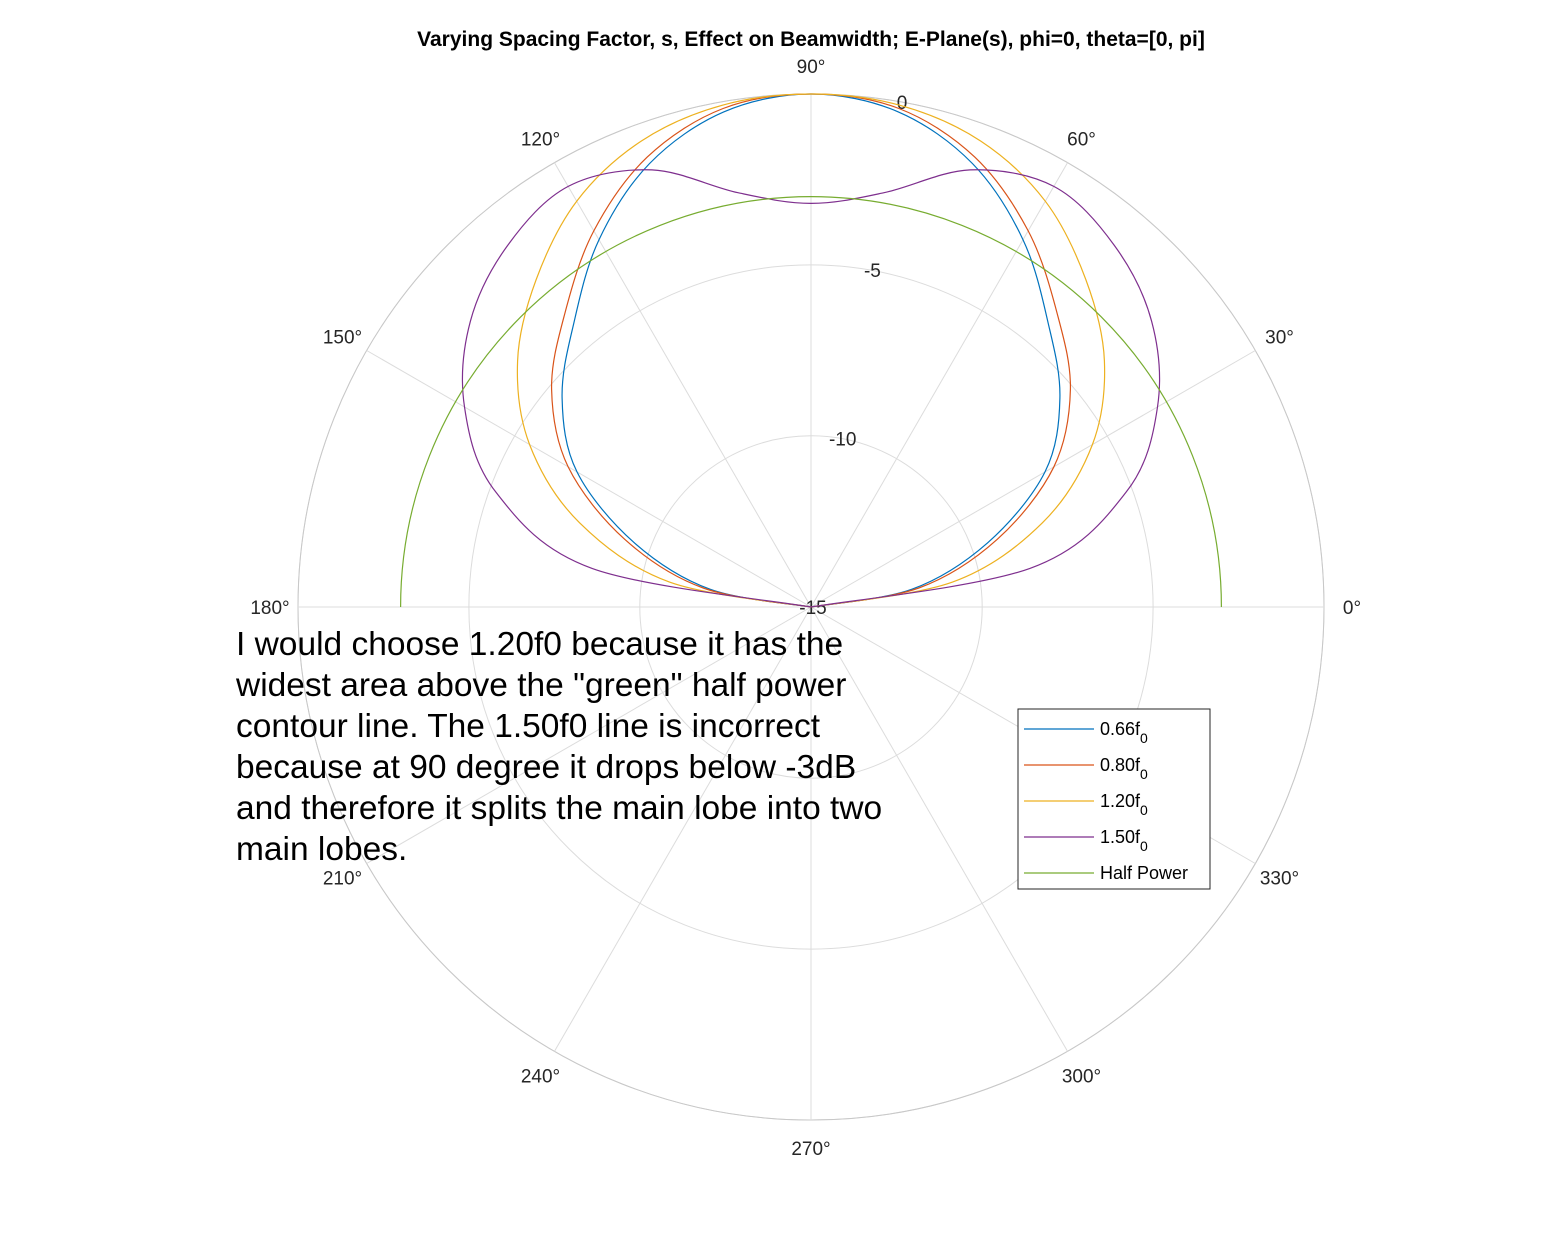 The image size is (1568, 1260). I want to click on legend-label: Half Power, so click(1144, 873).